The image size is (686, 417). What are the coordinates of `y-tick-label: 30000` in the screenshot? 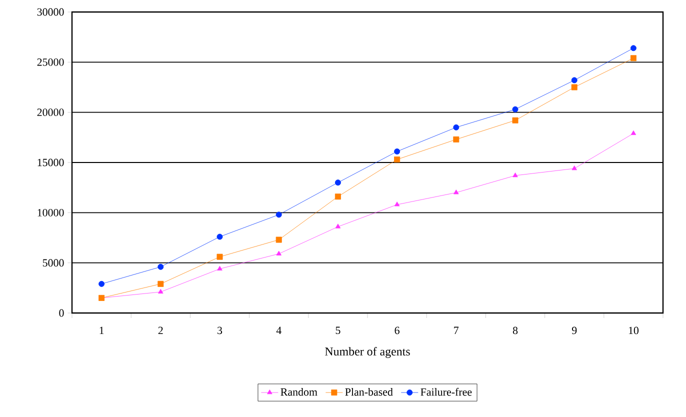 It's located at (50, 12).